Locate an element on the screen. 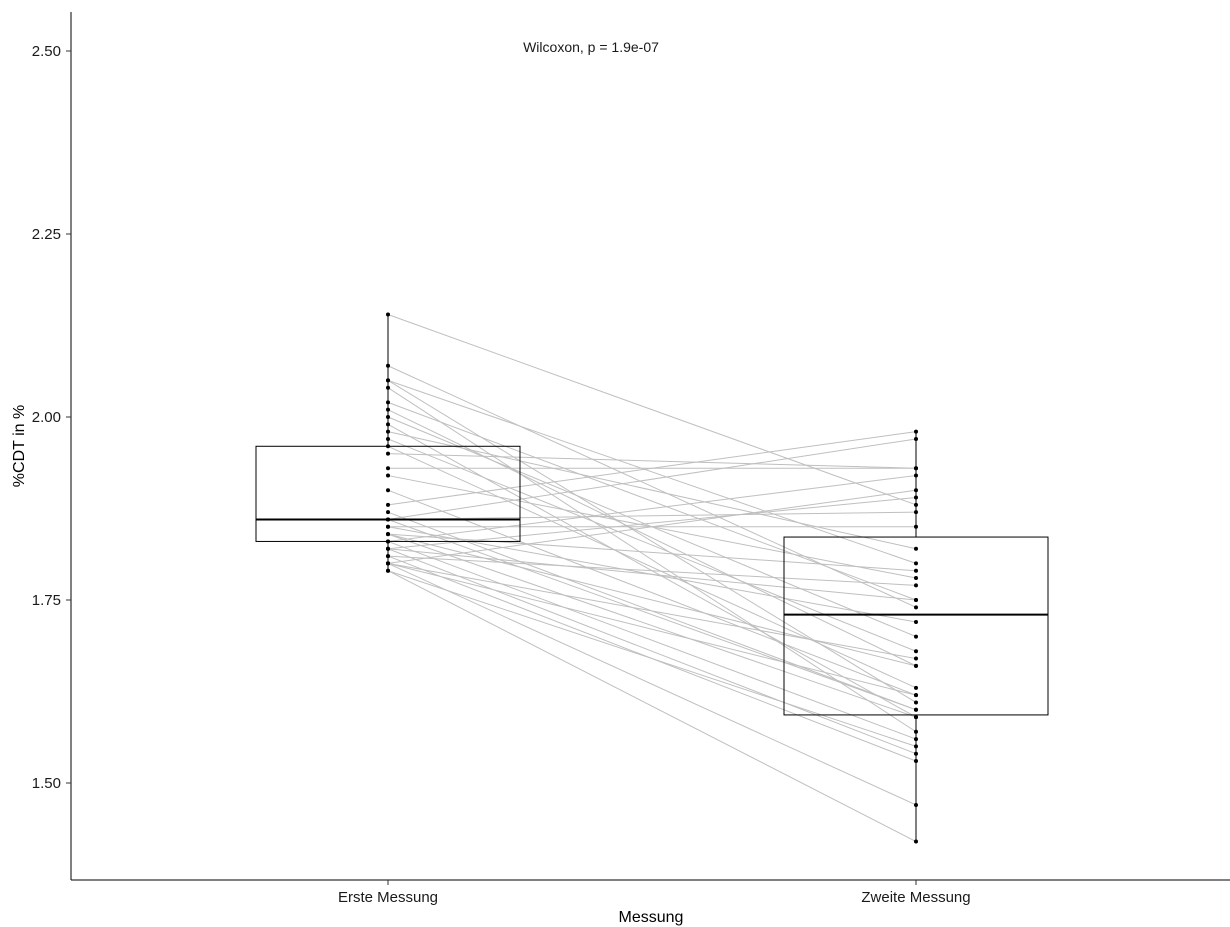  x-tick-label: Zweite Messung is located at coordinates (915, 897).